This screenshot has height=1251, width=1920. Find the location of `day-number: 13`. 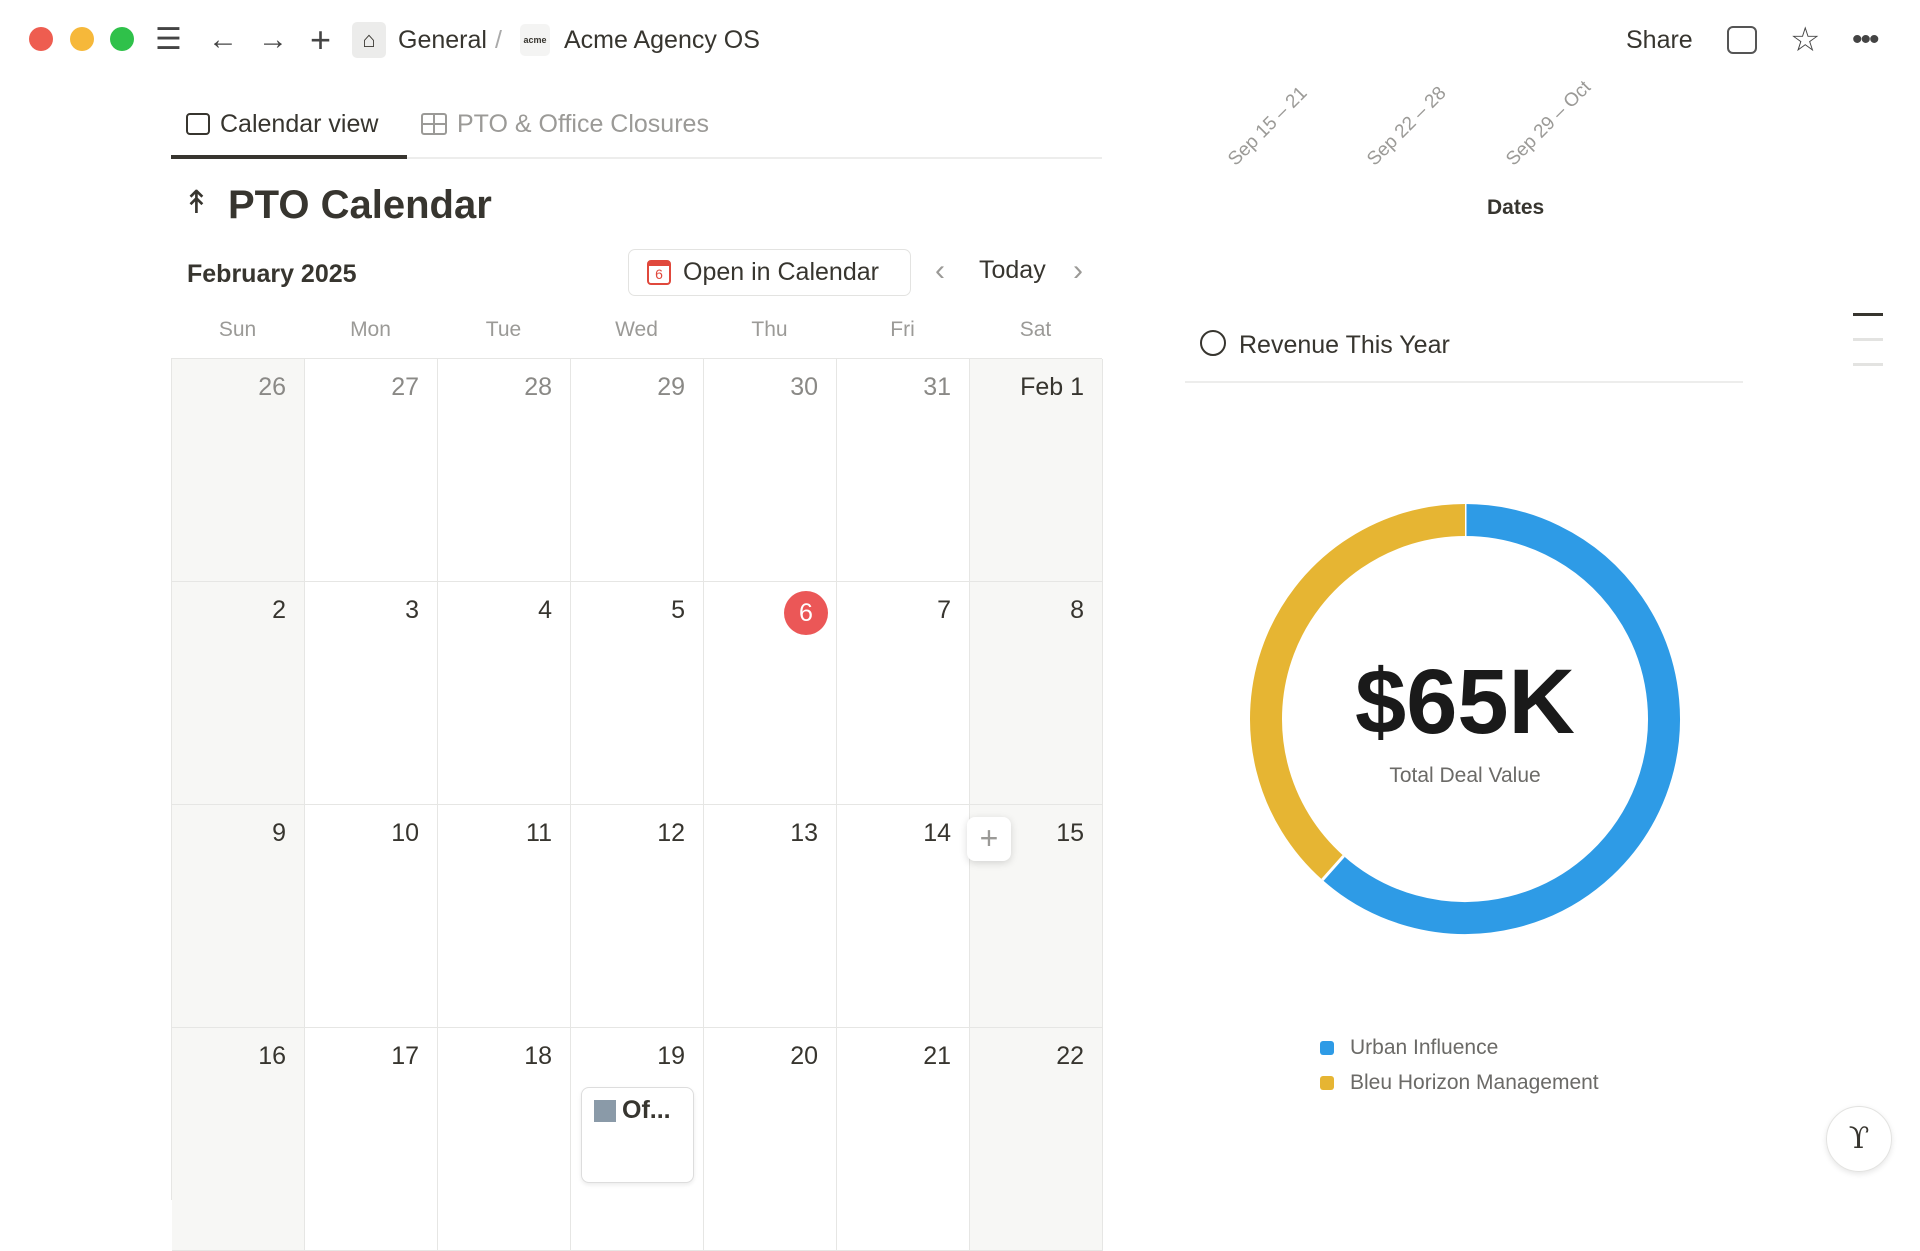

day-number: 13 is located at coordinates (804, 833).